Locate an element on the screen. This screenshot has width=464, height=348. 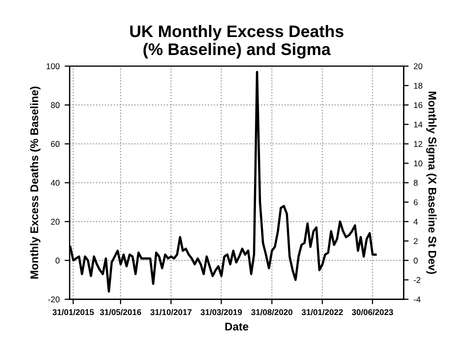
y2-tick-label: 12 is located at coordinates (418, 144).